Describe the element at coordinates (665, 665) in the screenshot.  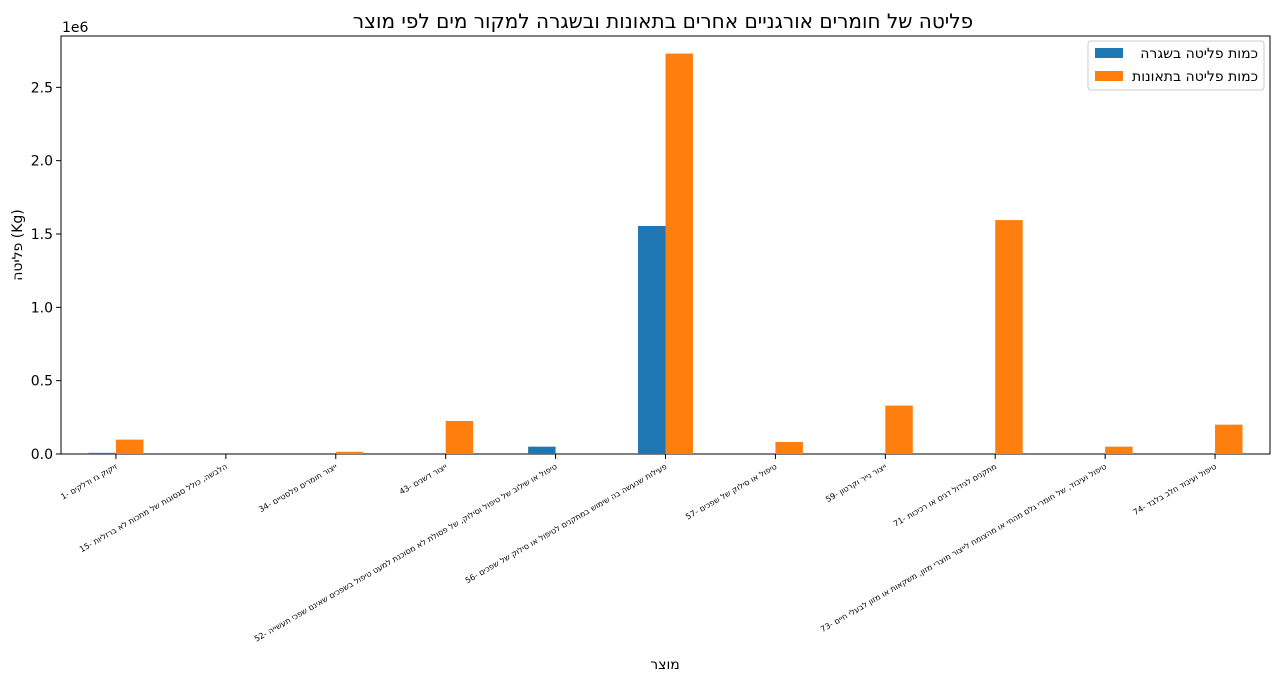
I see `x-axis-label: מוצר` at that location.